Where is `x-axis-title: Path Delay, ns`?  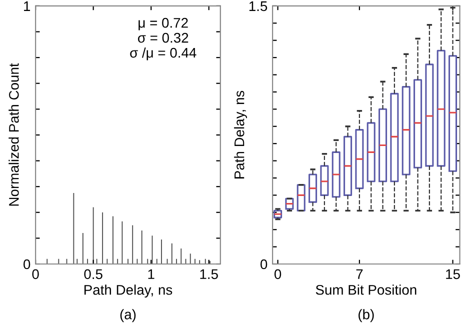
x-axis-title: Path Delay, ns is located at coordinates (128, 291).